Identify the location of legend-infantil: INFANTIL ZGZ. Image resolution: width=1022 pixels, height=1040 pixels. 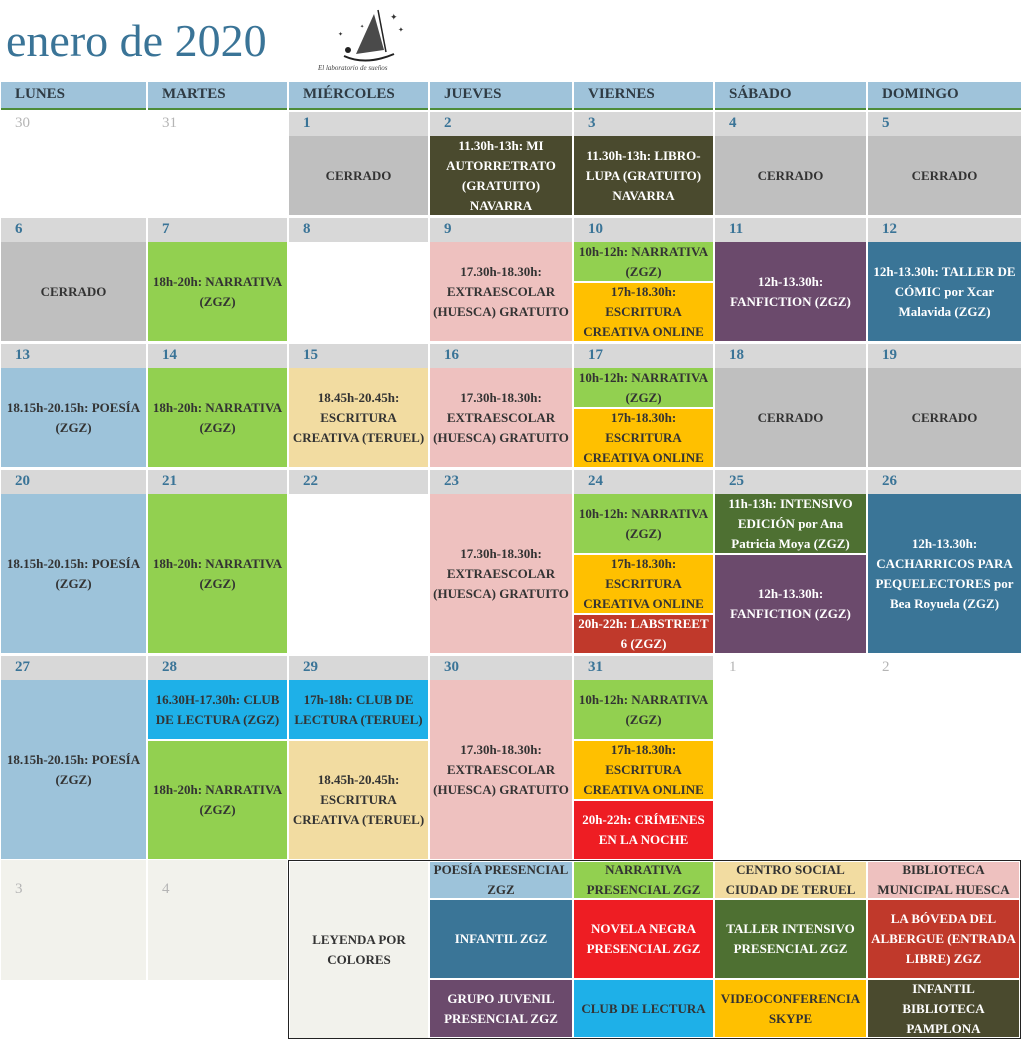
(501, 939).